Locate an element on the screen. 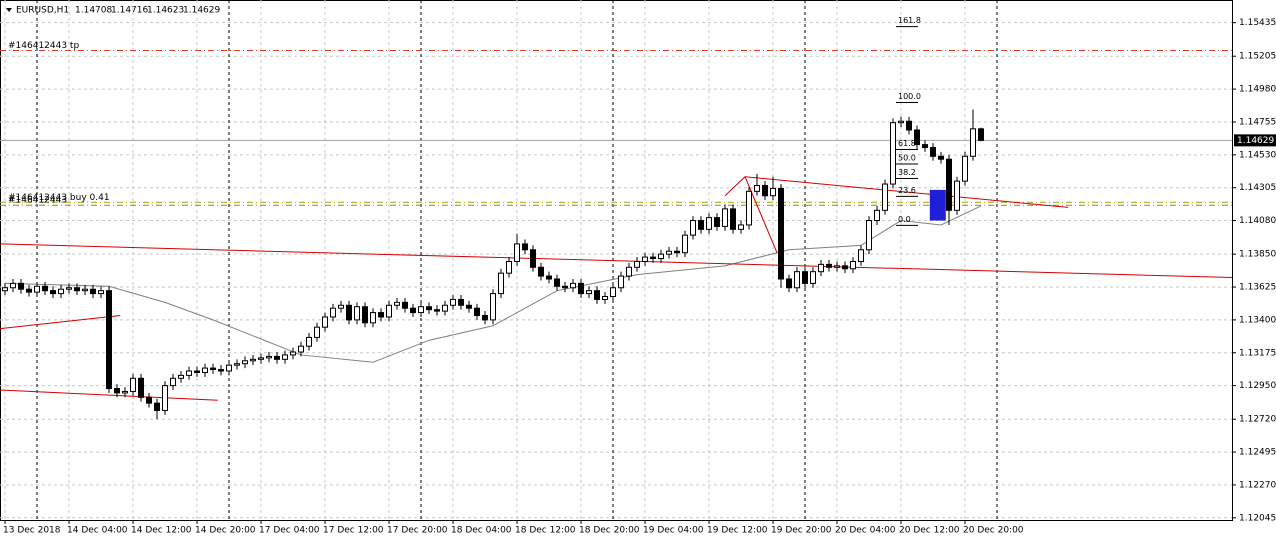 This screenshot has width=1276, height=541. y-tick-label: 1.14755 is located at coordinates (1257, 122).